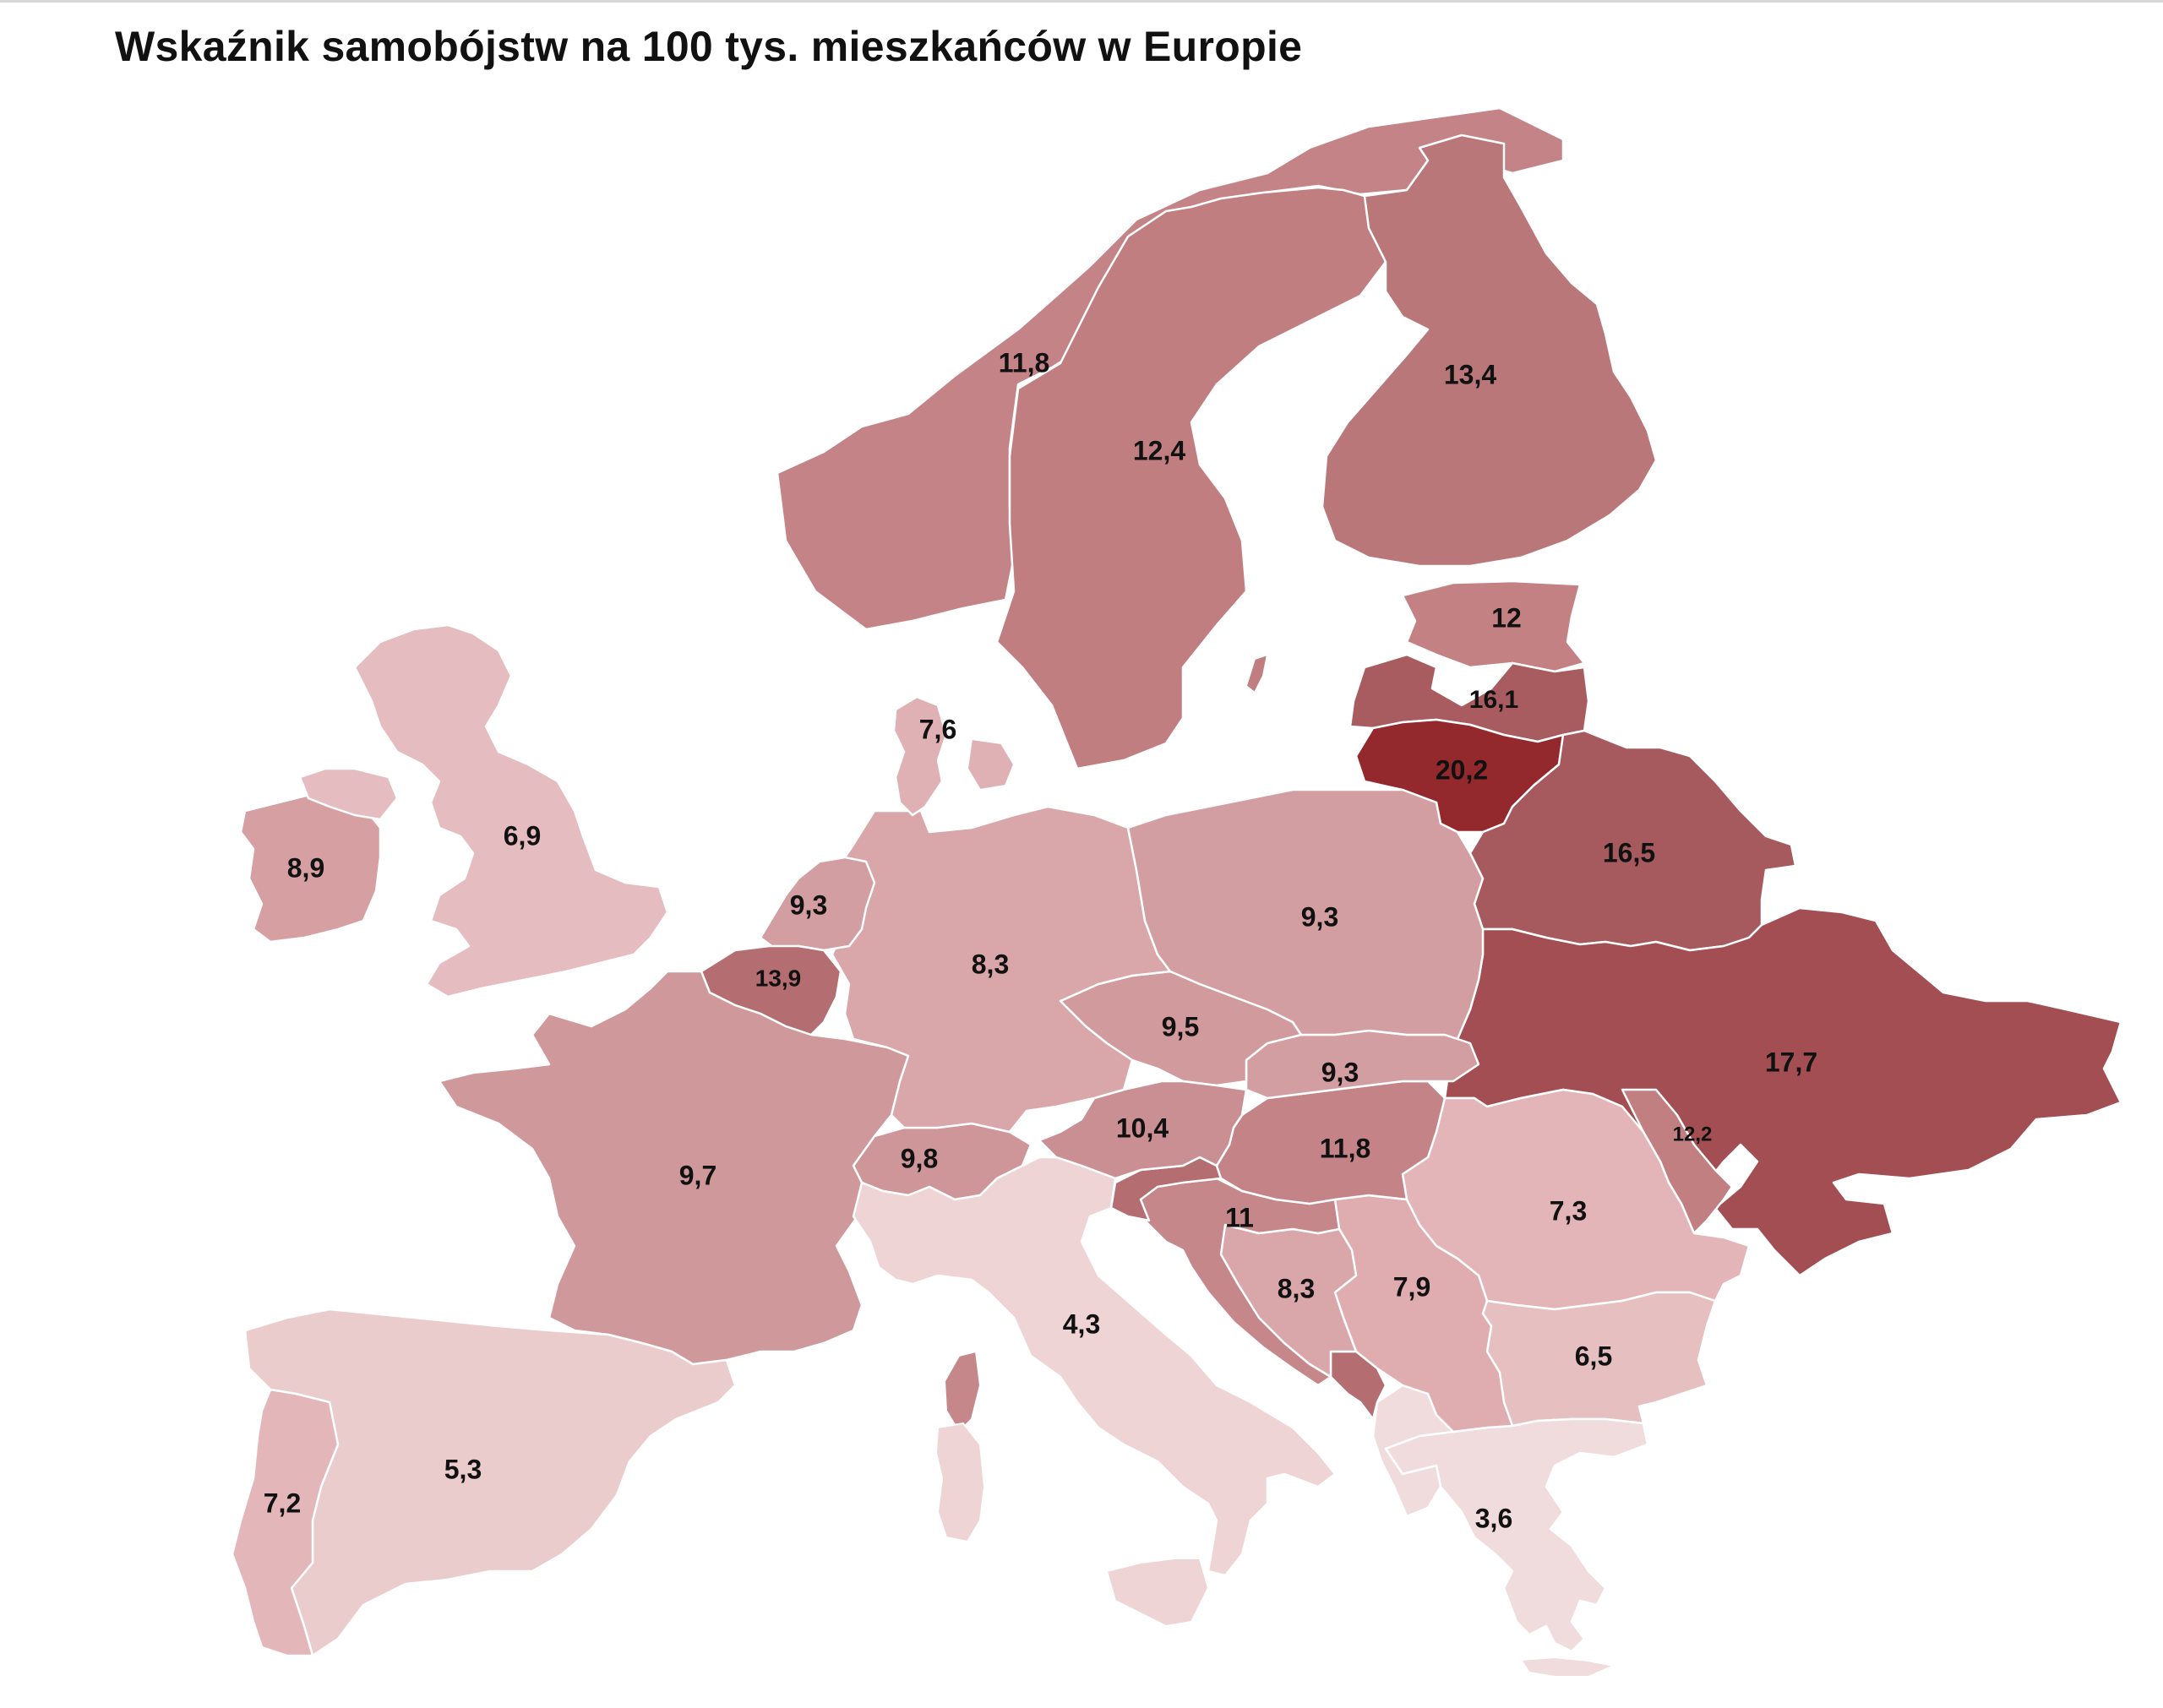  What do you see at coordinates (1494, 1518) in the screenshot?
I see `value-label-greece: 3,6` at bounding box center [1494, 1518].